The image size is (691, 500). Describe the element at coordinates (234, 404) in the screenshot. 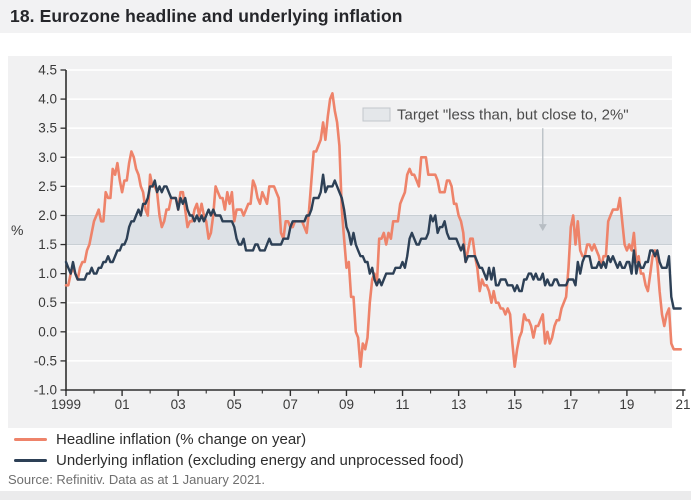

I see `x-tick-label: 05` at that location.